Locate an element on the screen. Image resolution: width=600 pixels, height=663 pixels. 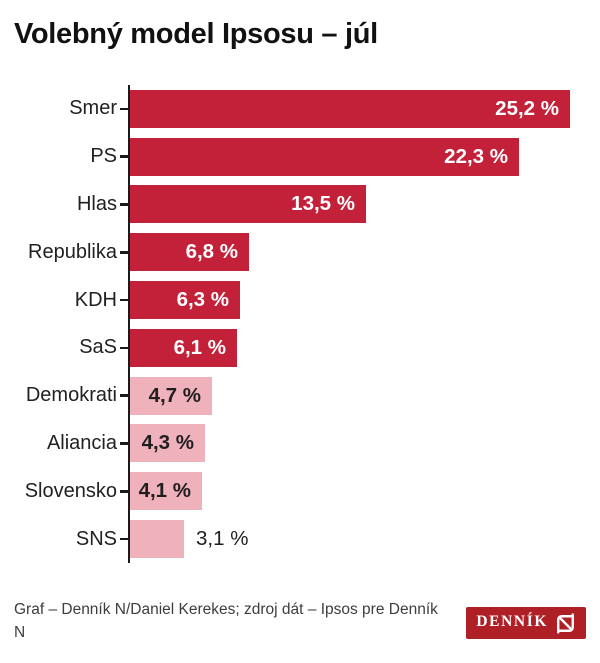
bar-track: 6,8 % is located at coordinates (358, 252).